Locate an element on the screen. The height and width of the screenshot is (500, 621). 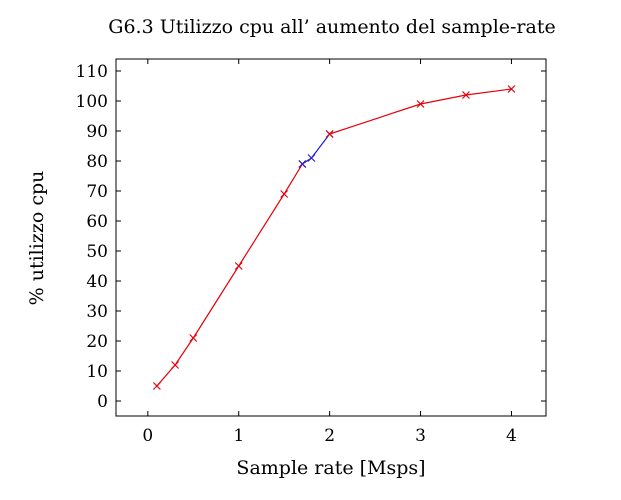
x-tick-label-1: 1 is located at coordinates (238, 436).